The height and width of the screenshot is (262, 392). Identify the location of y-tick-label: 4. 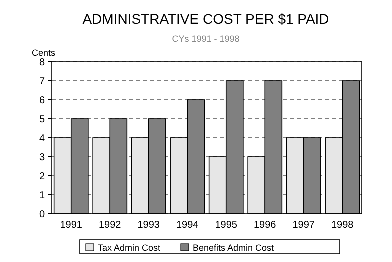
(42, 139).